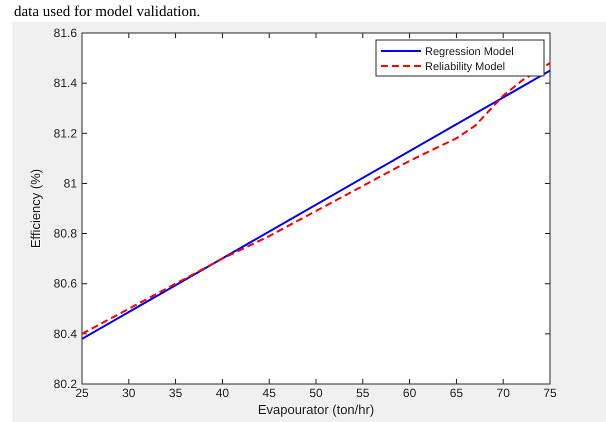 The image size is (606, 422). I want to click on y-tick-label: 80.6, so click(66, 283).